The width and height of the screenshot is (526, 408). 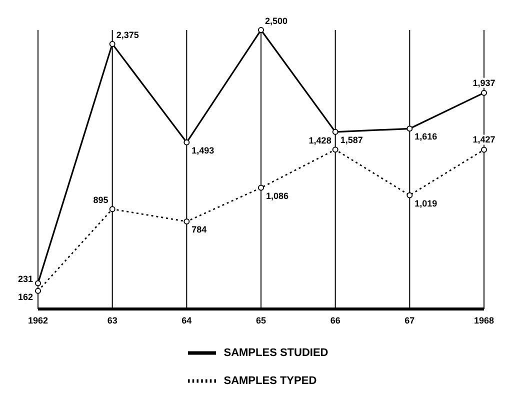 I want to click on data-label: 1,616, so click(x=426, y=137).